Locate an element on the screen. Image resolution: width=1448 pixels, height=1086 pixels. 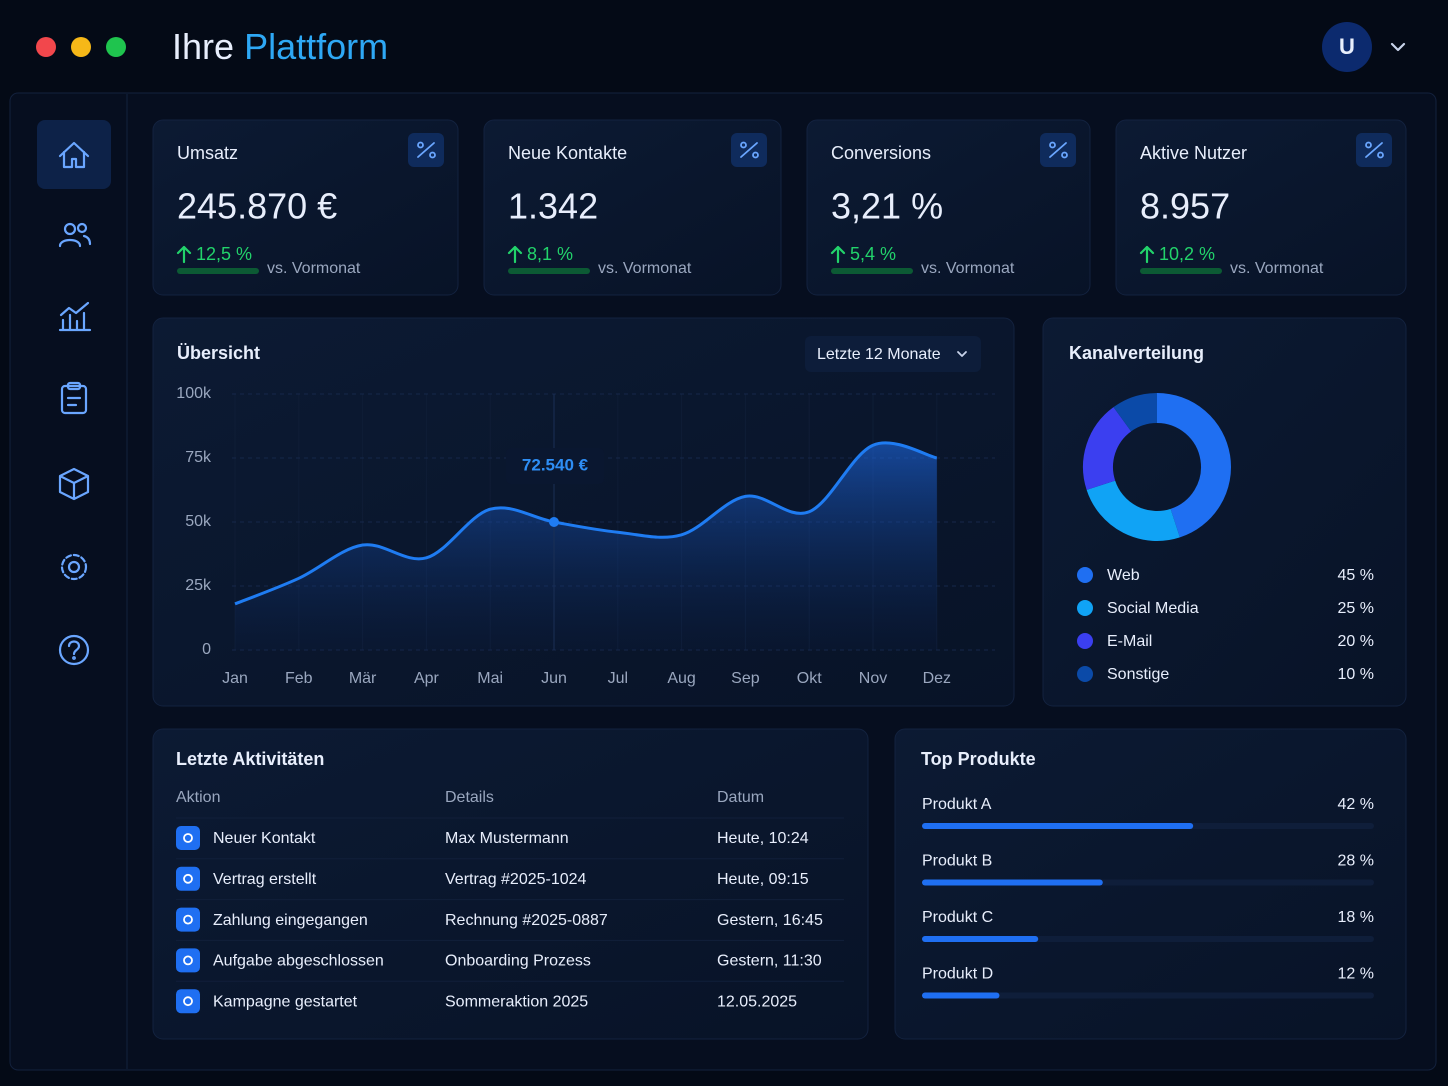
period-label: Letzte 12 Monate is located at coordinates (879, 354).